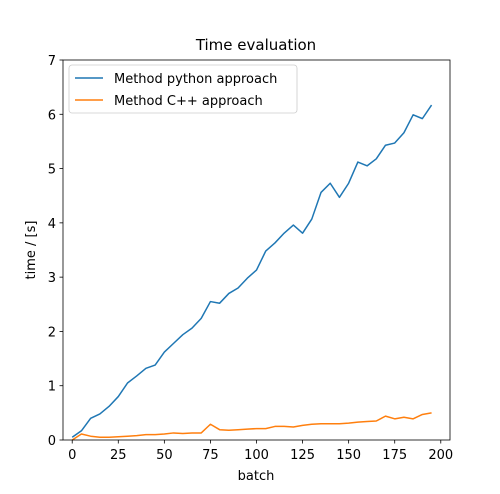 This screenshot has width=500, height=494. Describe the element at coordinates (52, 115) in the screenshot. I see `y-tick-label: 6` at that location.